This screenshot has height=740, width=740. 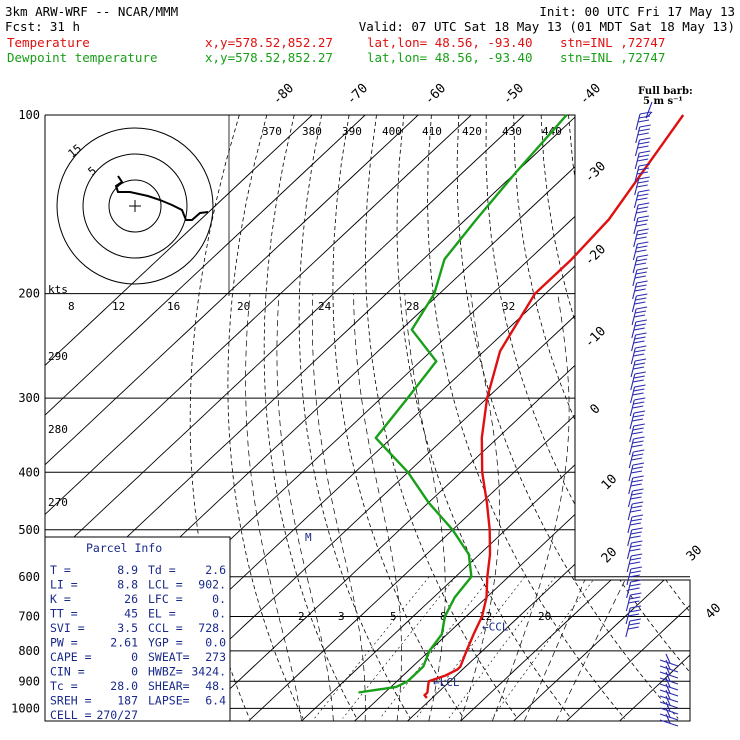 What do you see at coordinates (212, 585) in the screenshot?
I see `parcel-info-value: 902.` at bounding box center [212, 585].